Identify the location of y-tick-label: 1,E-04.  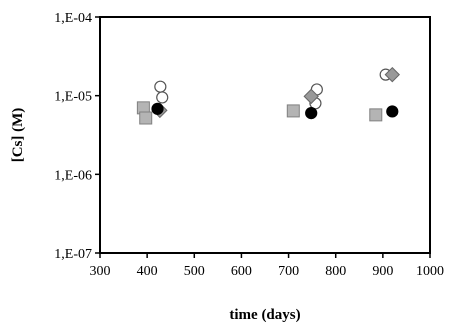
(73, 18).